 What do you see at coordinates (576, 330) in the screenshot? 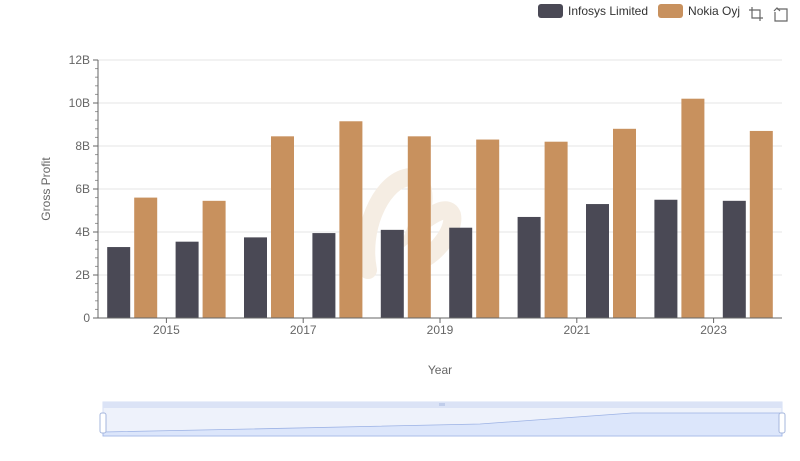
I see `x-tick-label: 2021` at bounding box center [576, 330].